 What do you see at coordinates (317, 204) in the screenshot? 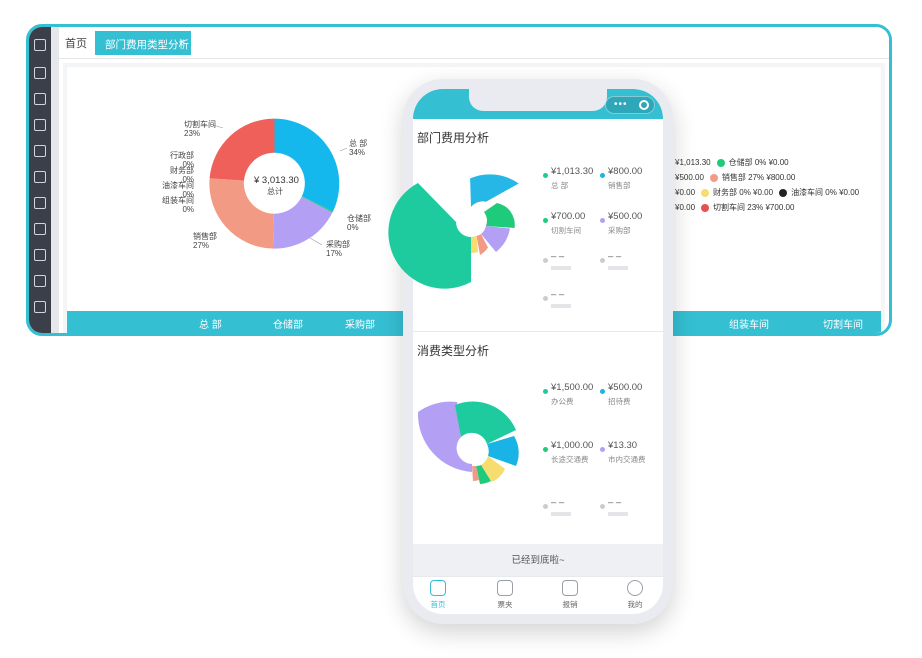
I see `slice-warehouse` at bounding box center [317, 204].